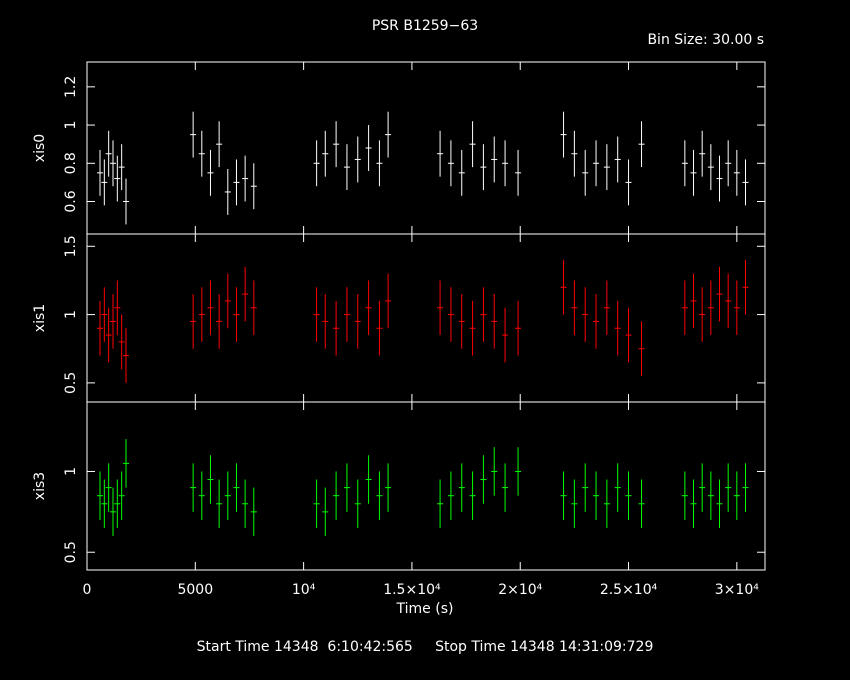 Image resolution: width=850 pixels, height=680 pixels. I want to click on y-tick-label: 0.8, so click(71, 163).